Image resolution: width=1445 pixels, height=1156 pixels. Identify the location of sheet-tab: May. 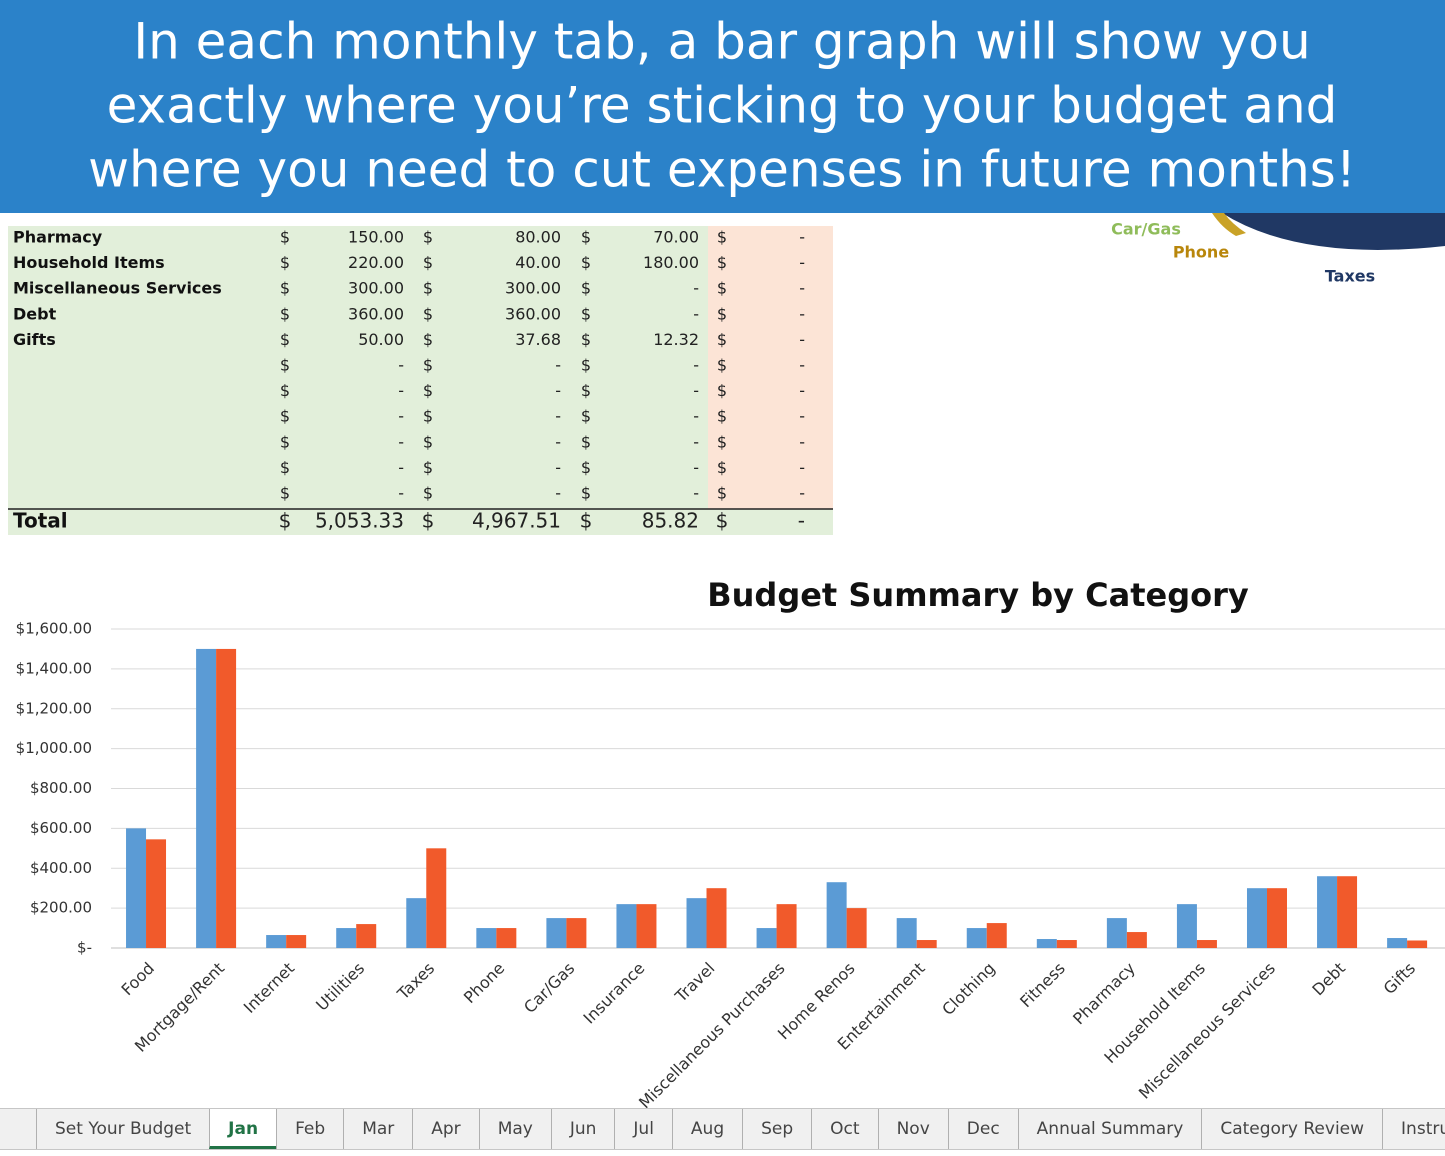
(514, 1129).